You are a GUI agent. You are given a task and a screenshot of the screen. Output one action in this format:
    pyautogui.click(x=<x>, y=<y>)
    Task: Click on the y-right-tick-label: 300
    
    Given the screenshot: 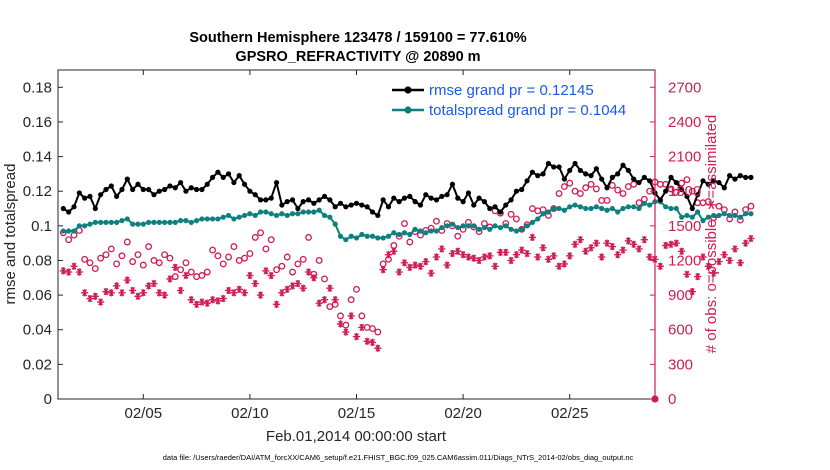 What is the action you would take?
    pyautogui.click(x=680, y=364)
    